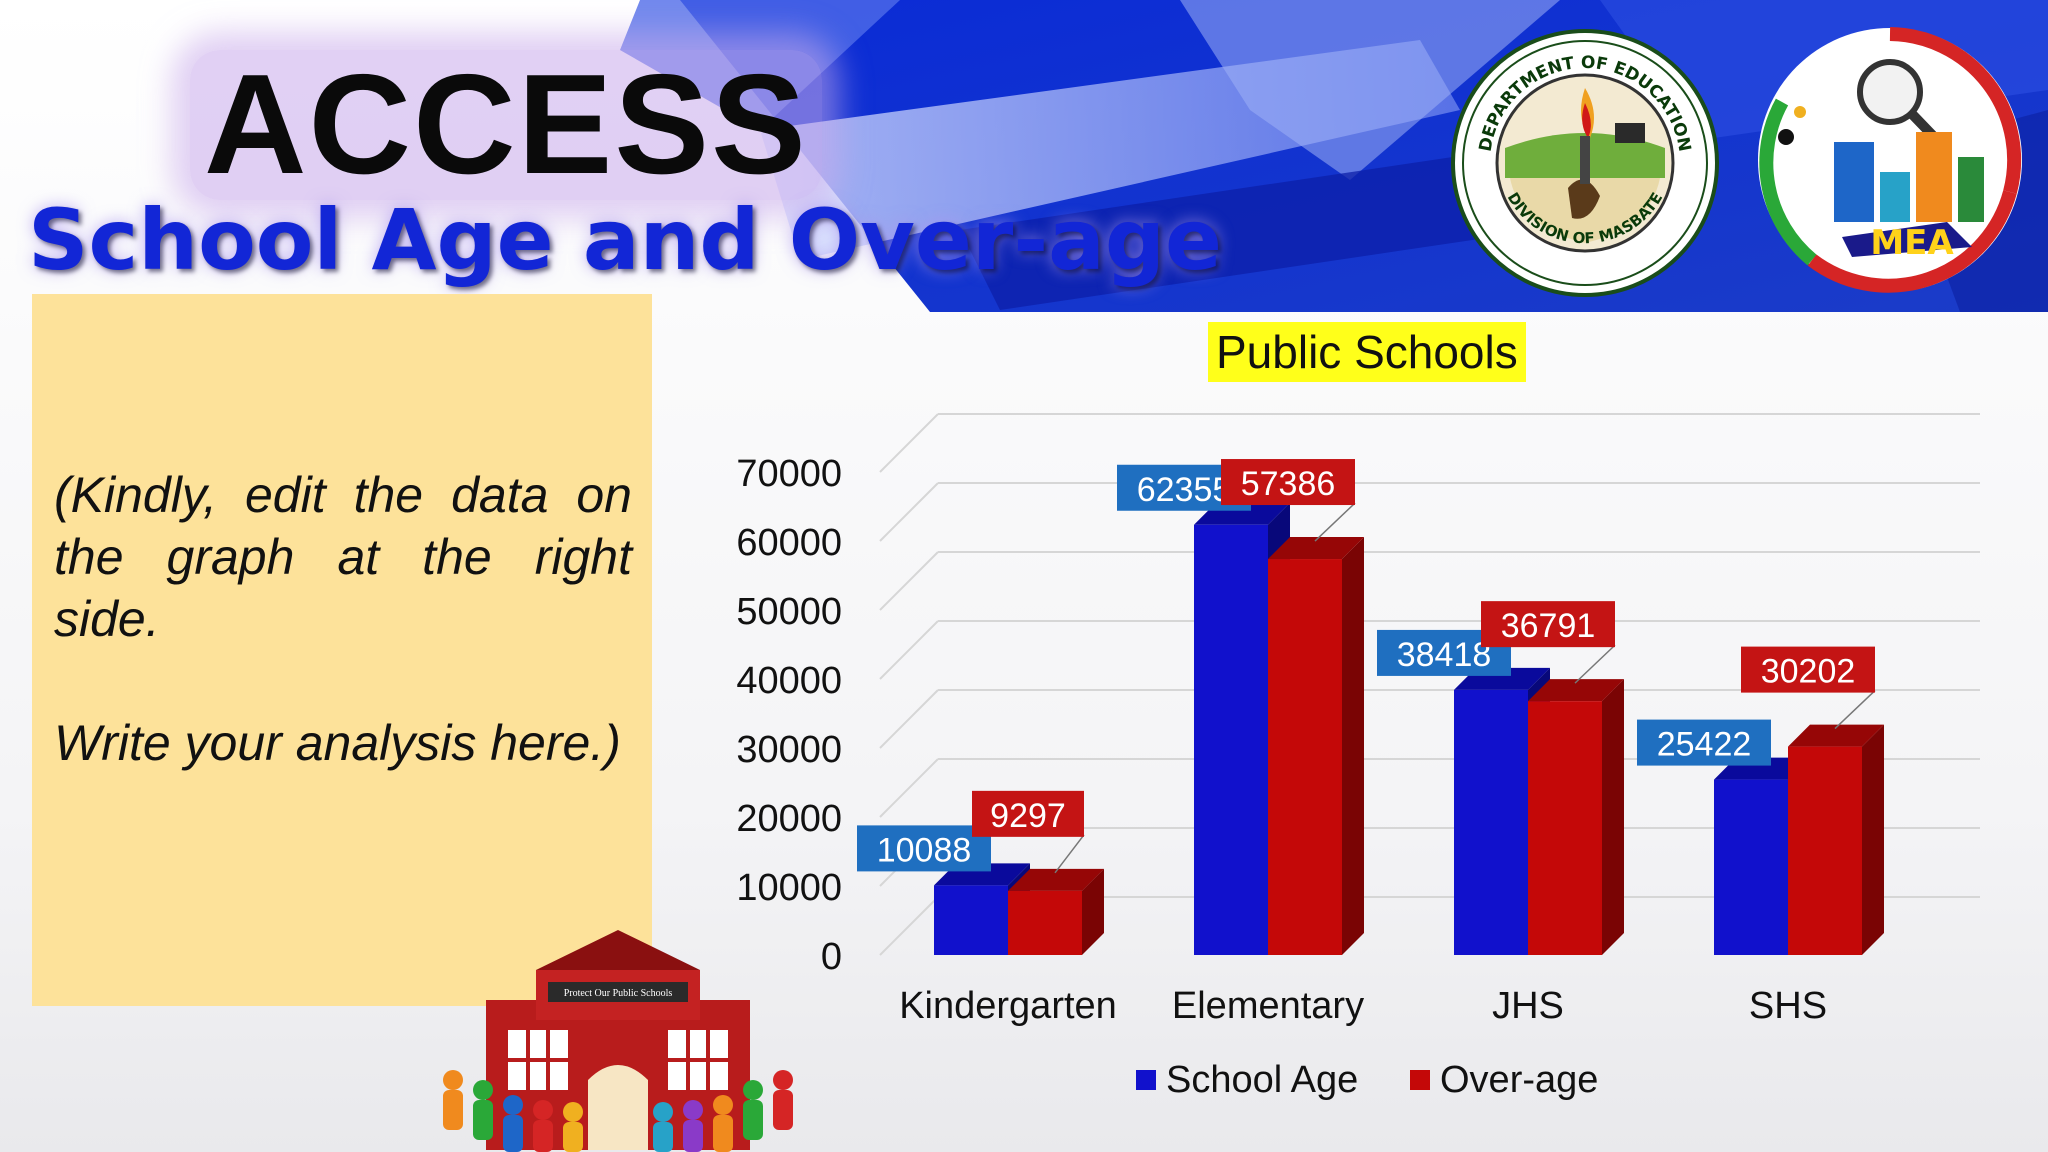 The image size is (2048, 1152). What do you see at coordinates (1367, 352) in the screenshot?
I see `chart-title: Public Schools` at bounding box center [1367, 352].